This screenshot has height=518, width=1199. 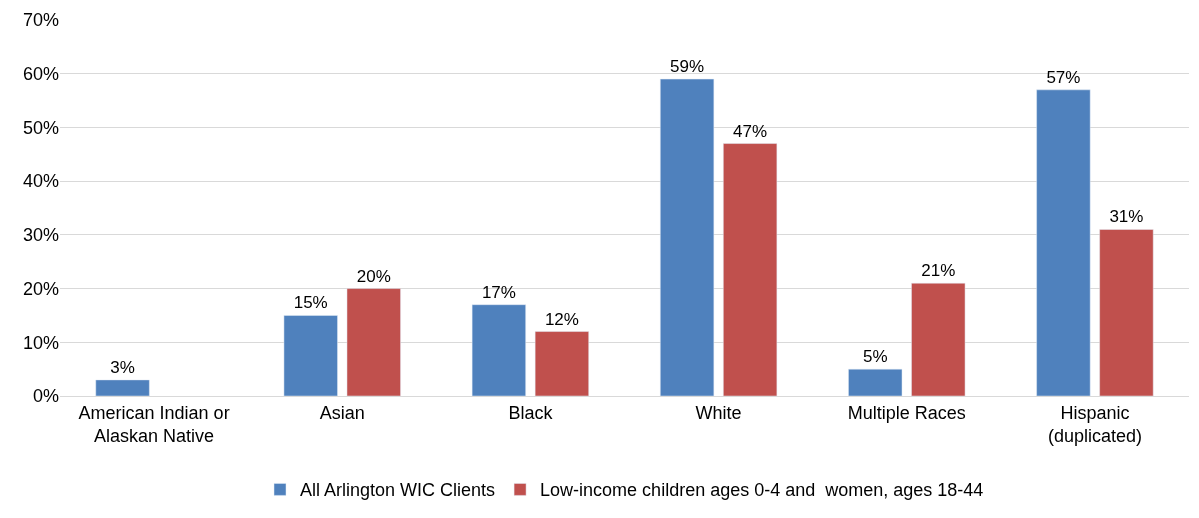 What do you see at coordinates (45, 396) in the screenshot?
I see `y-tick-label: 0%` at bounding box center [45, 396].